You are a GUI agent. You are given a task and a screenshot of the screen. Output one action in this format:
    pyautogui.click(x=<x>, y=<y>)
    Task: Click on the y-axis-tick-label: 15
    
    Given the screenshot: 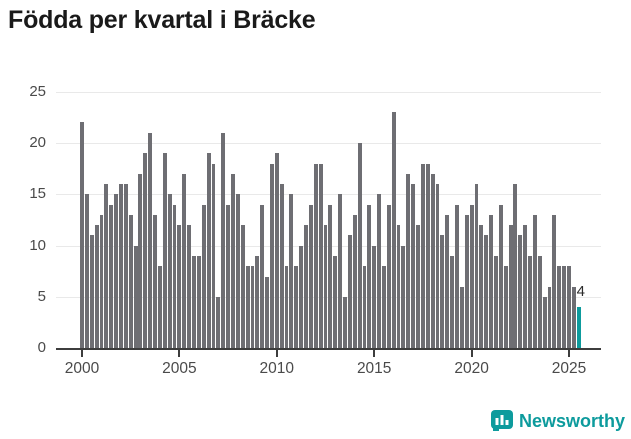 What is the action you would take?
    pyautogui.click(x=37, y=194)
    